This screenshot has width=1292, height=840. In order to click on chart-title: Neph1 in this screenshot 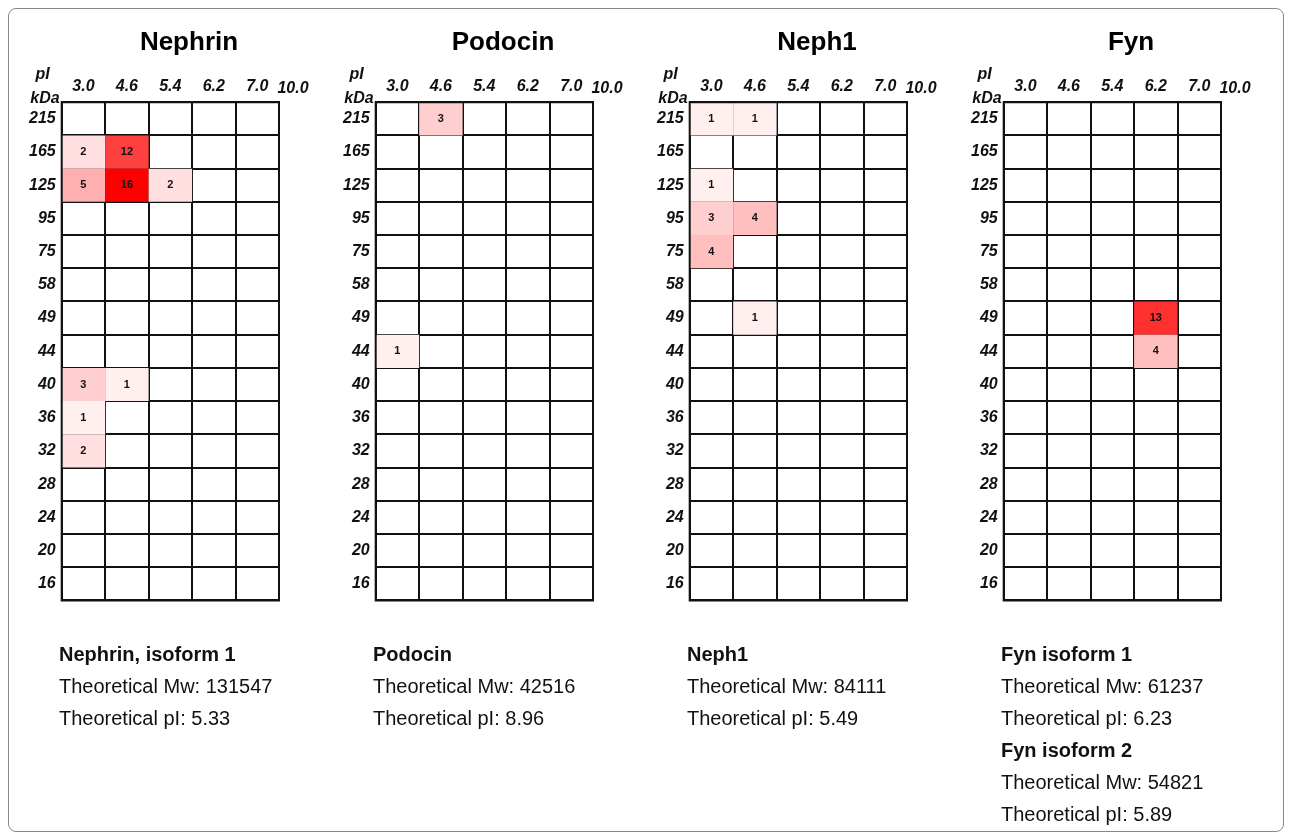, I will do `click(817, 41)`.